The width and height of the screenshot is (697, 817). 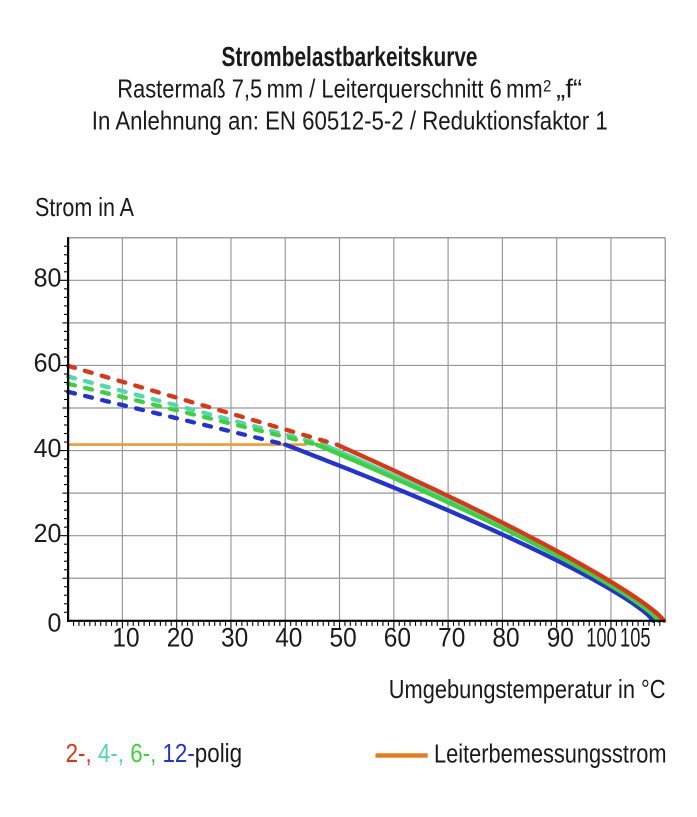 What do you see at coordinates (601, 637) in the screenshot?
I see `svg-text: 100` at bounding box center [601, 637].